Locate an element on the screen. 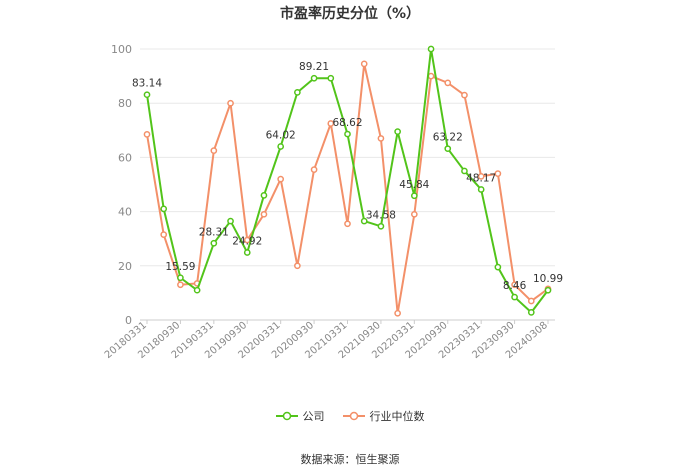 The image size is (700, 473). legend: 公司 行业中位数 is located at coordinates (350, 416).